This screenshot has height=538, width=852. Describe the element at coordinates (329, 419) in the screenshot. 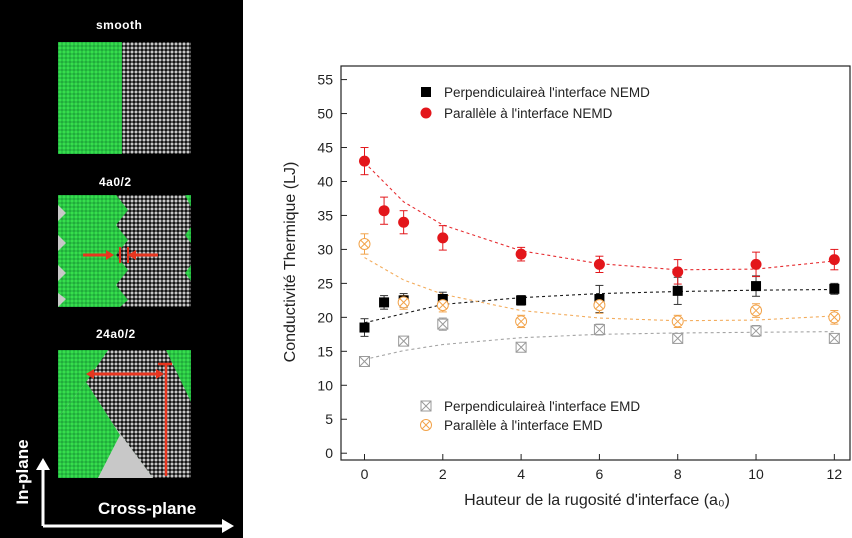

I see `y-tick-label: 5` at that location.